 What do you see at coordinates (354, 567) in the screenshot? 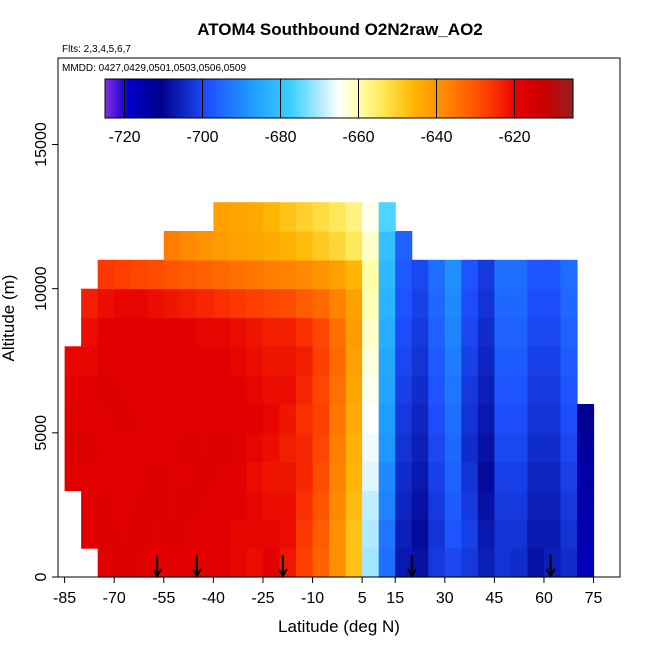
I see `profile-markers` at bounding box center [354, 567].